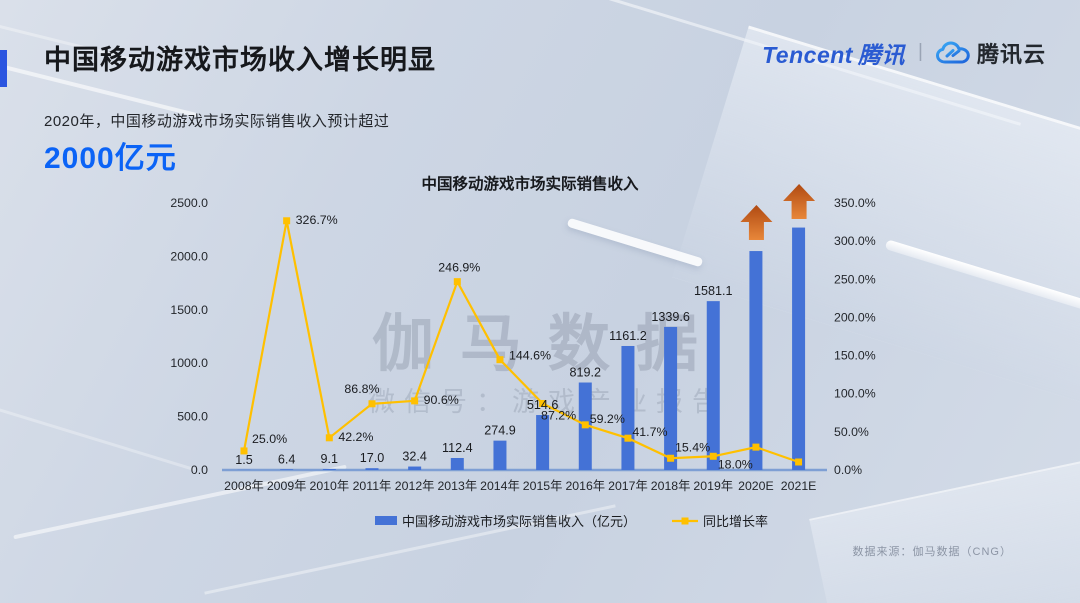 The height and width of the screenshot is (603, 1080). I want to click on bar-2012年, so click(415, 468).